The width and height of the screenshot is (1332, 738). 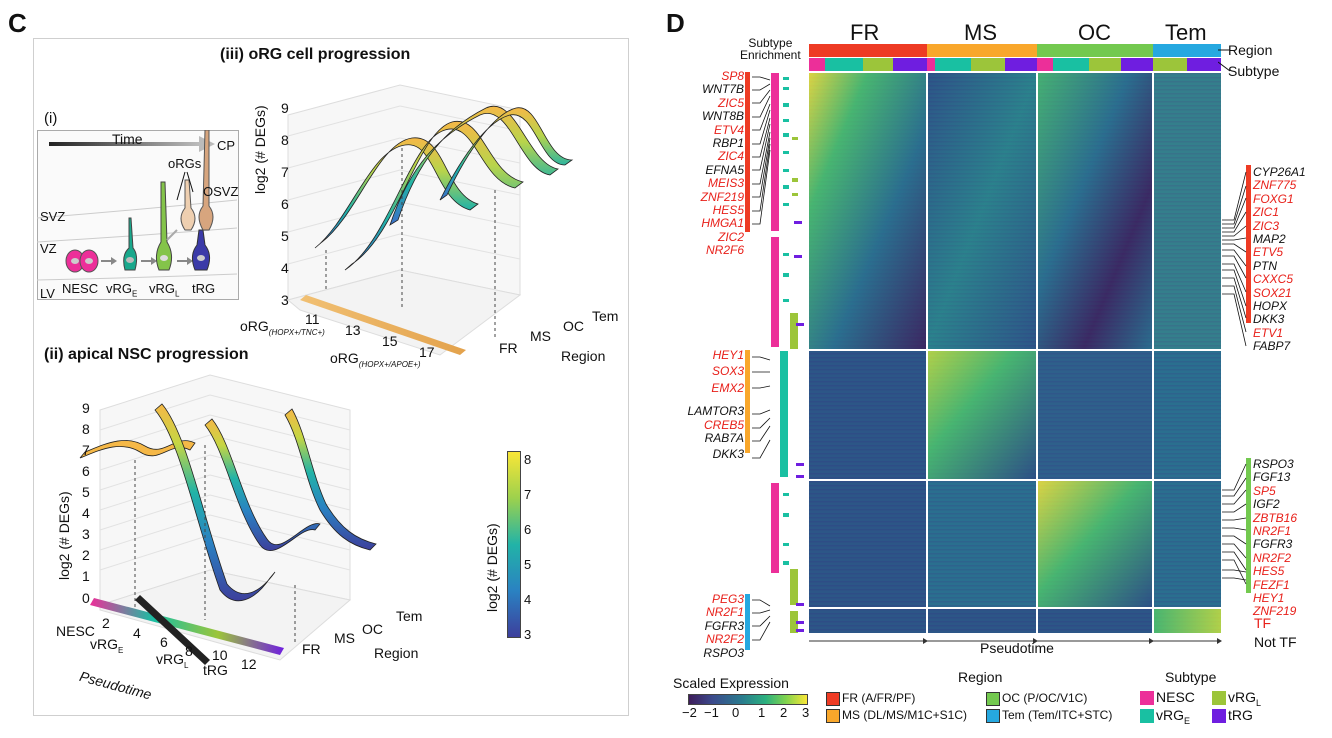 What do you see at coordinates (285, 108) in the screenshot?
I see `org-ytick: 9` at bounding box center [285, 108].